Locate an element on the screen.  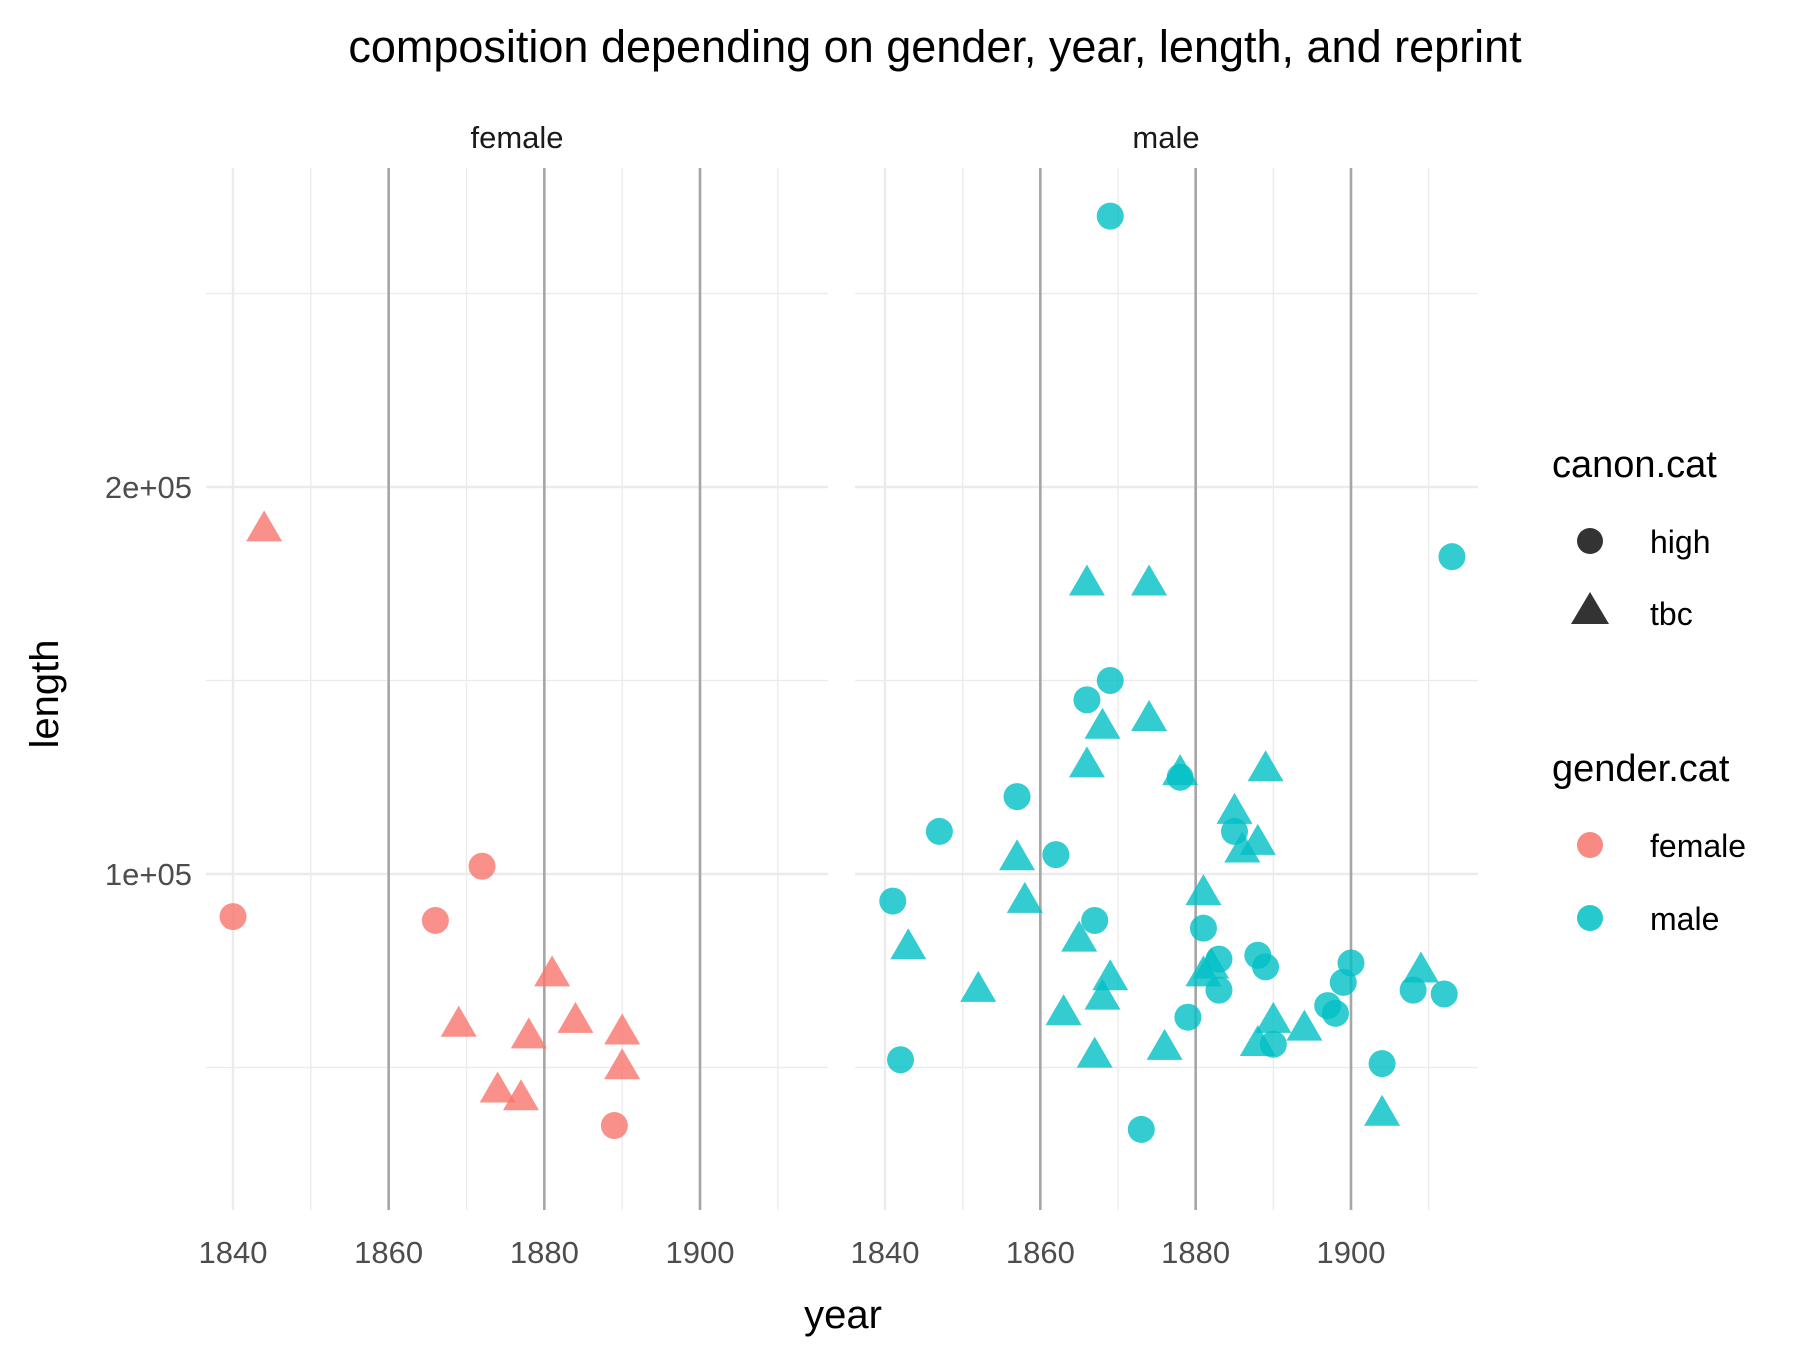
legend-canon-cat-title: canon.cat is located at coordinates (1634, 465).